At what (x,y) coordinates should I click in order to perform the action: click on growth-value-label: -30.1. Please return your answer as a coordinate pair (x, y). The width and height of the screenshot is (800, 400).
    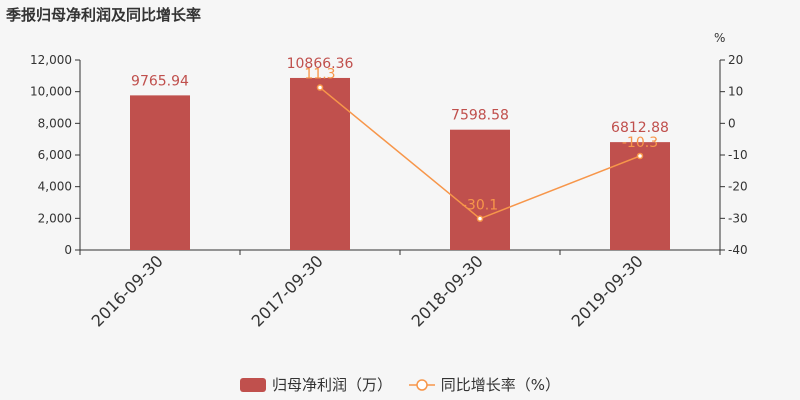
    Looking at the image, I should click on (480, 206).